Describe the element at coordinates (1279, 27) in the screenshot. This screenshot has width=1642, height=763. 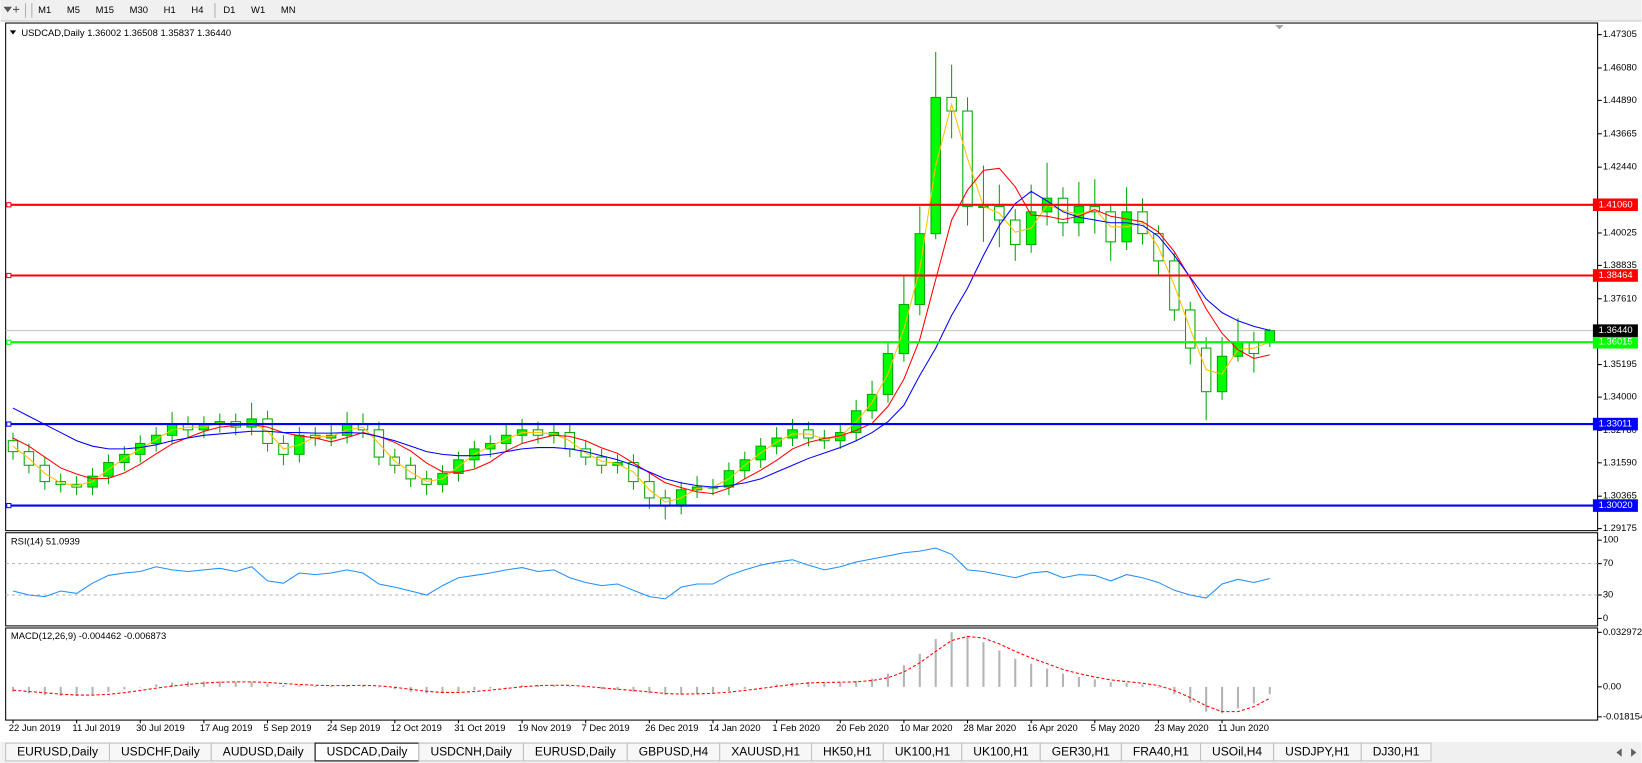
I see `chart-shift-marker` at that location.